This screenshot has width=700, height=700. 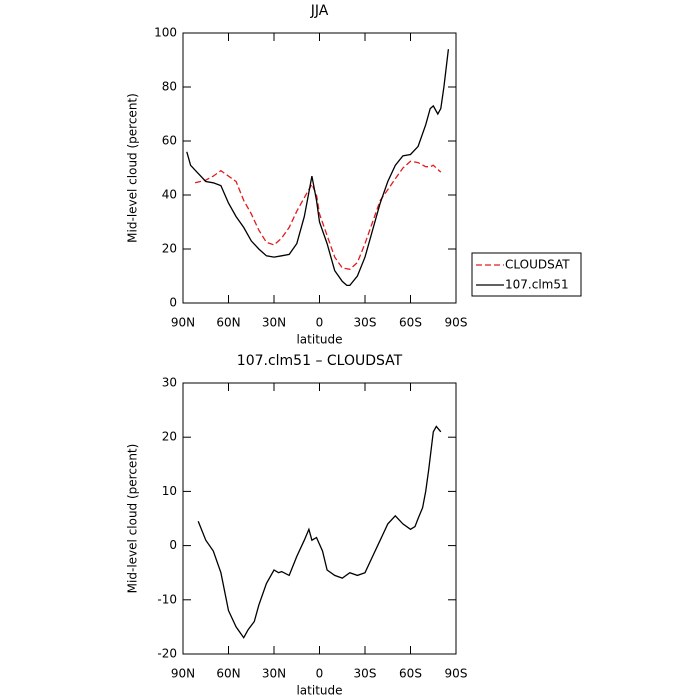 I want to click on y-tick-label: 30, so click(x=169, y=383).